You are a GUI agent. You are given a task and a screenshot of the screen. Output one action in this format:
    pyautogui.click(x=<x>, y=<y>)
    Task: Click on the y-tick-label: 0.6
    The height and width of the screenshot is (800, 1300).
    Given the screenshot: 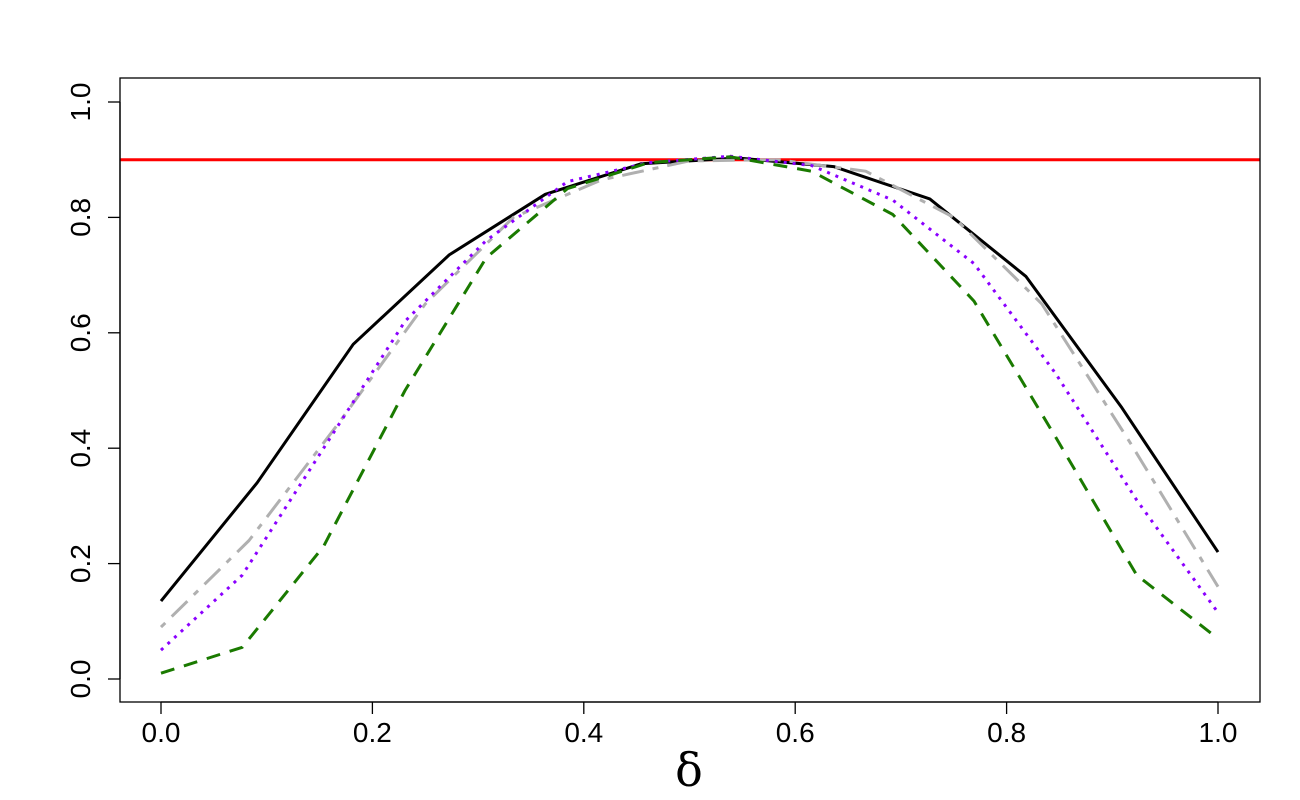 What is the action you would take?
    pyautogui.click(x=80, y=332)
    